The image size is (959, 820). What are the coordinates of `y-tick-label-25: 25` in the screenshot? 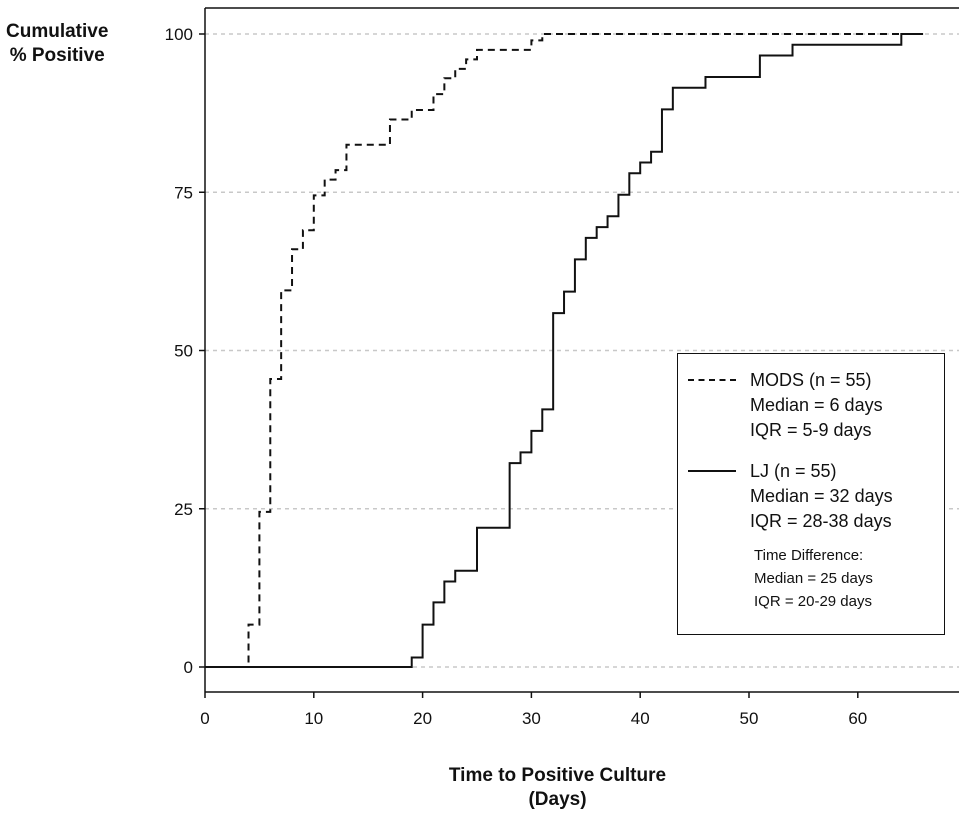 It's located at (183, 509).